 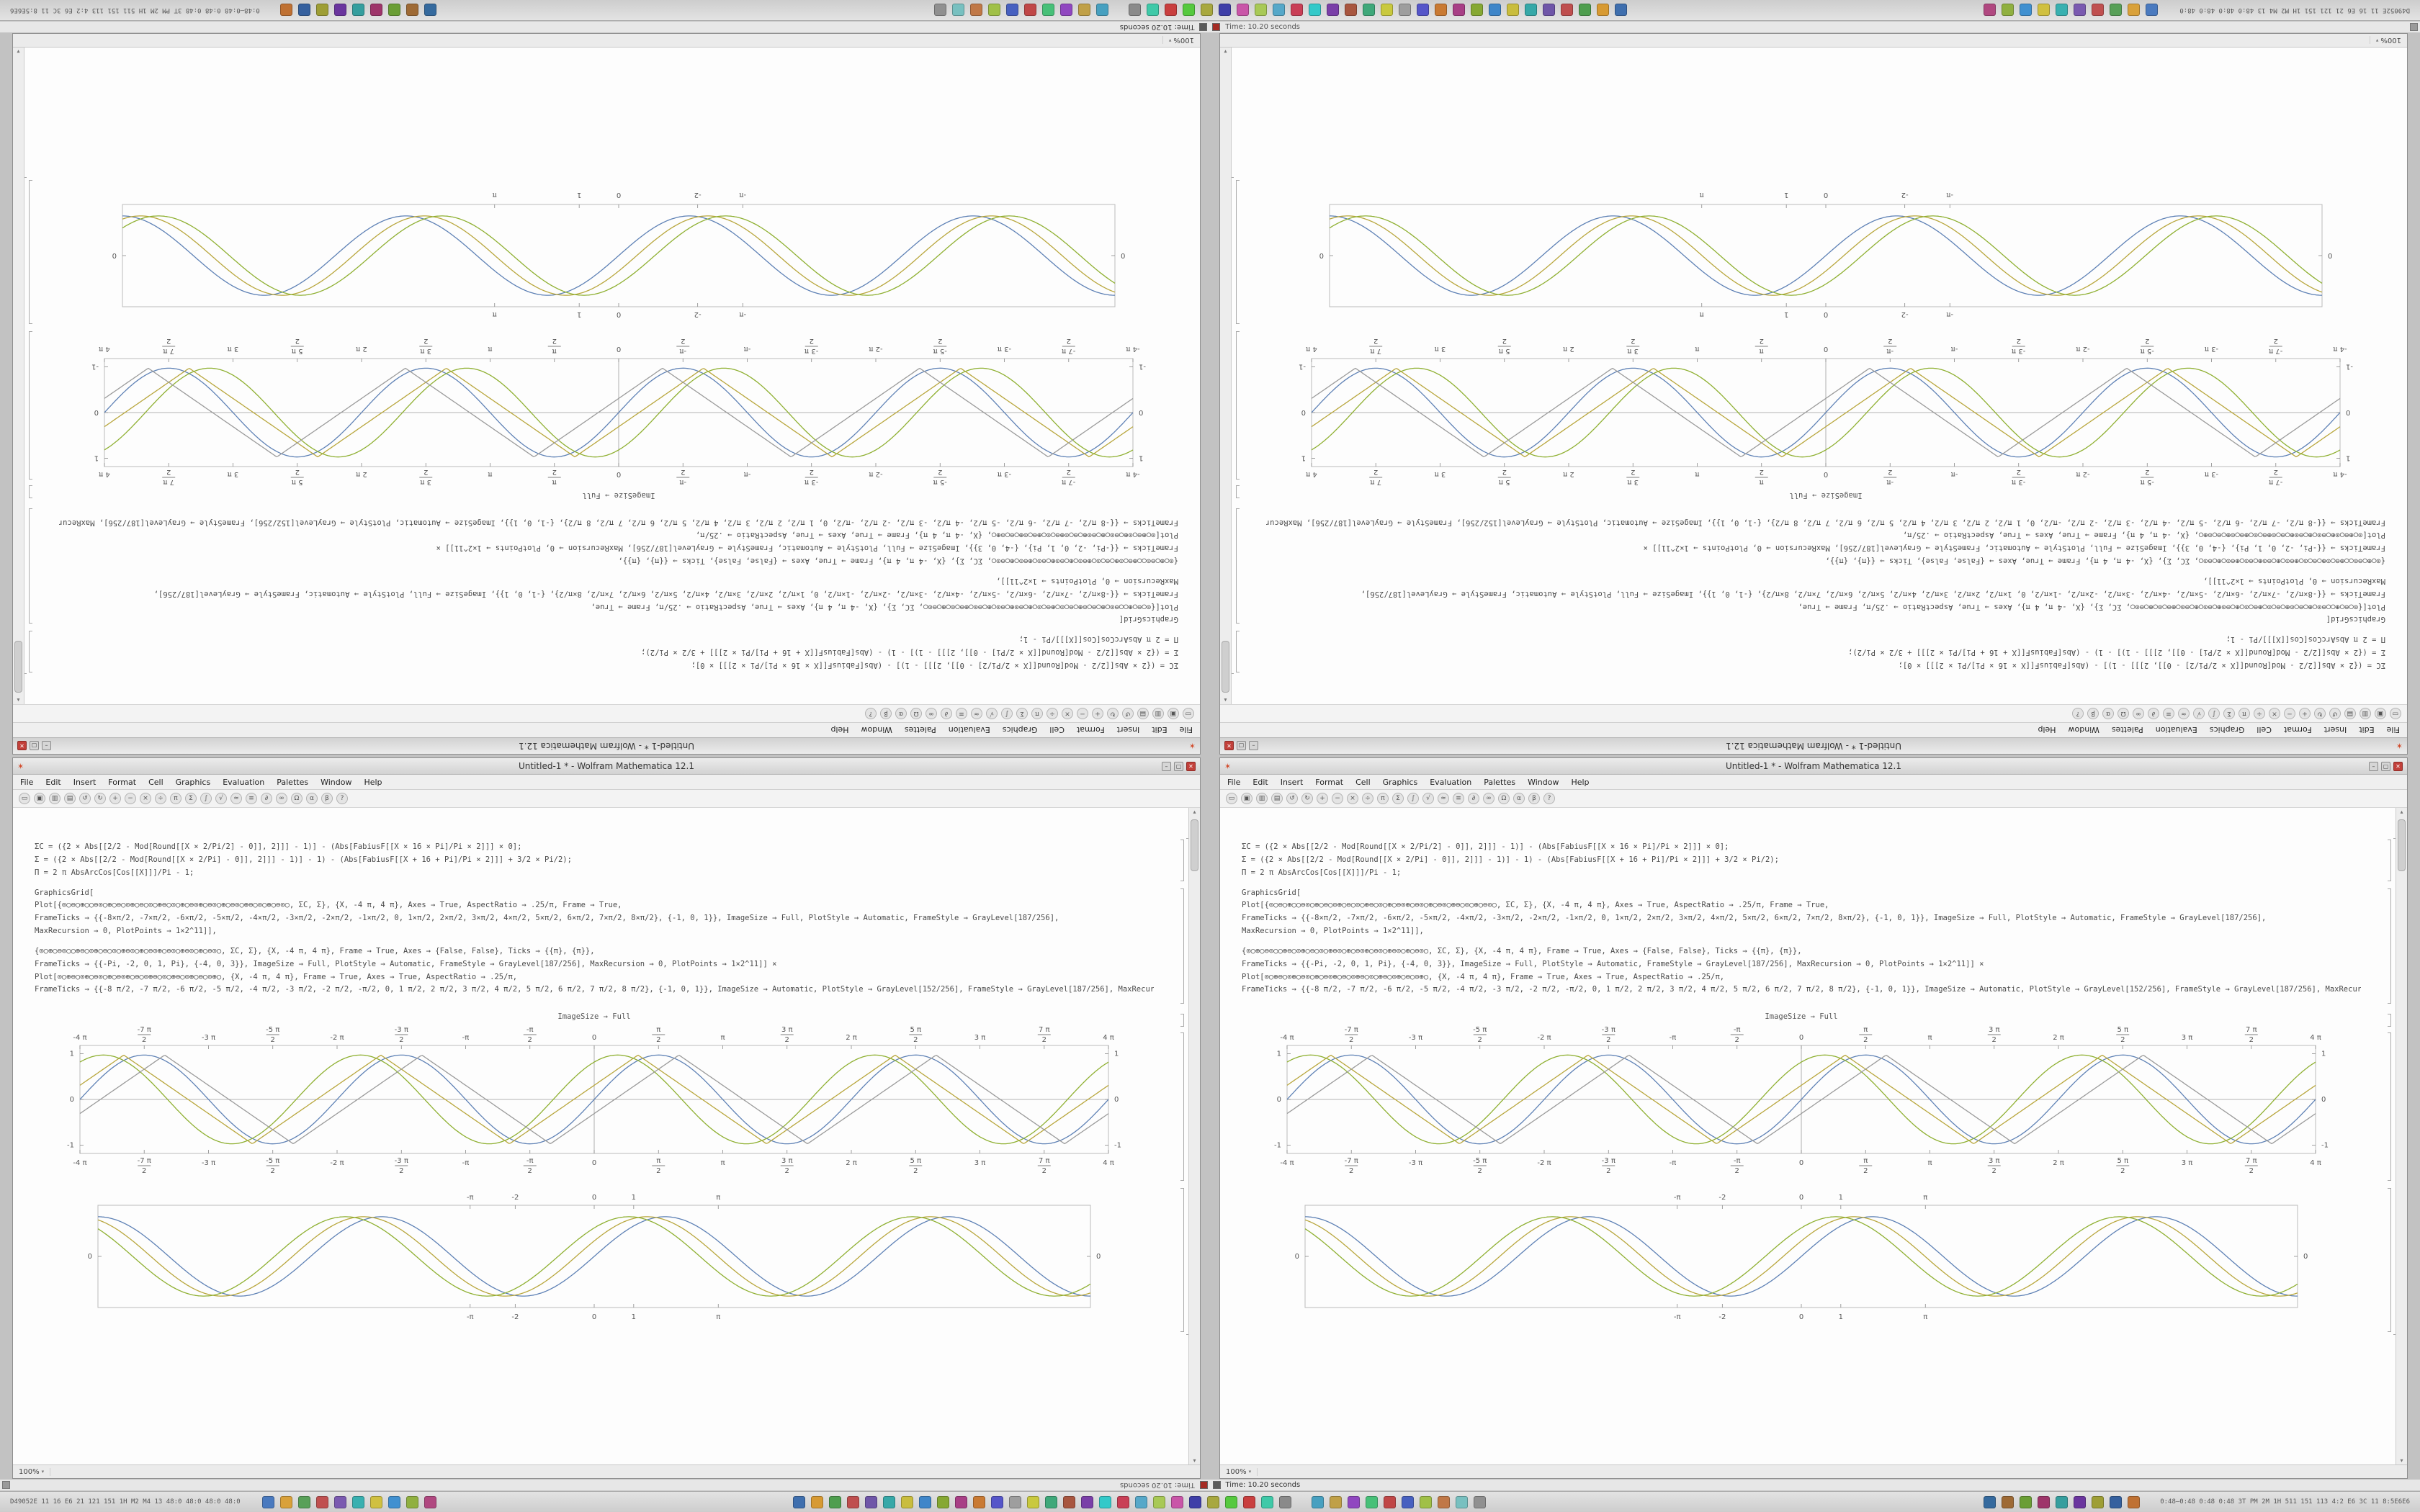 I want to click on toolbar-icon: √, so click(x=221, y=798).